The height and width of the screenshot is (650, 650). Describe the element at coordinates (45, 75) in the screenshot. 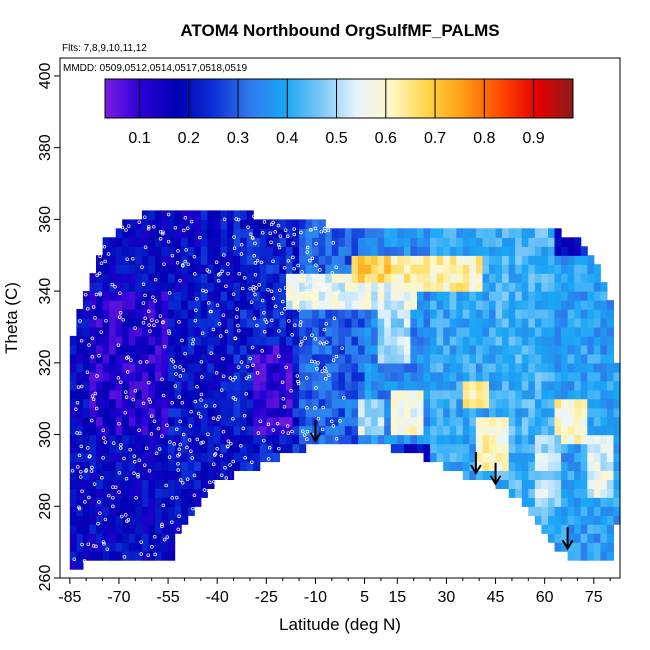

I see `y-tick-label: 400` at that location.